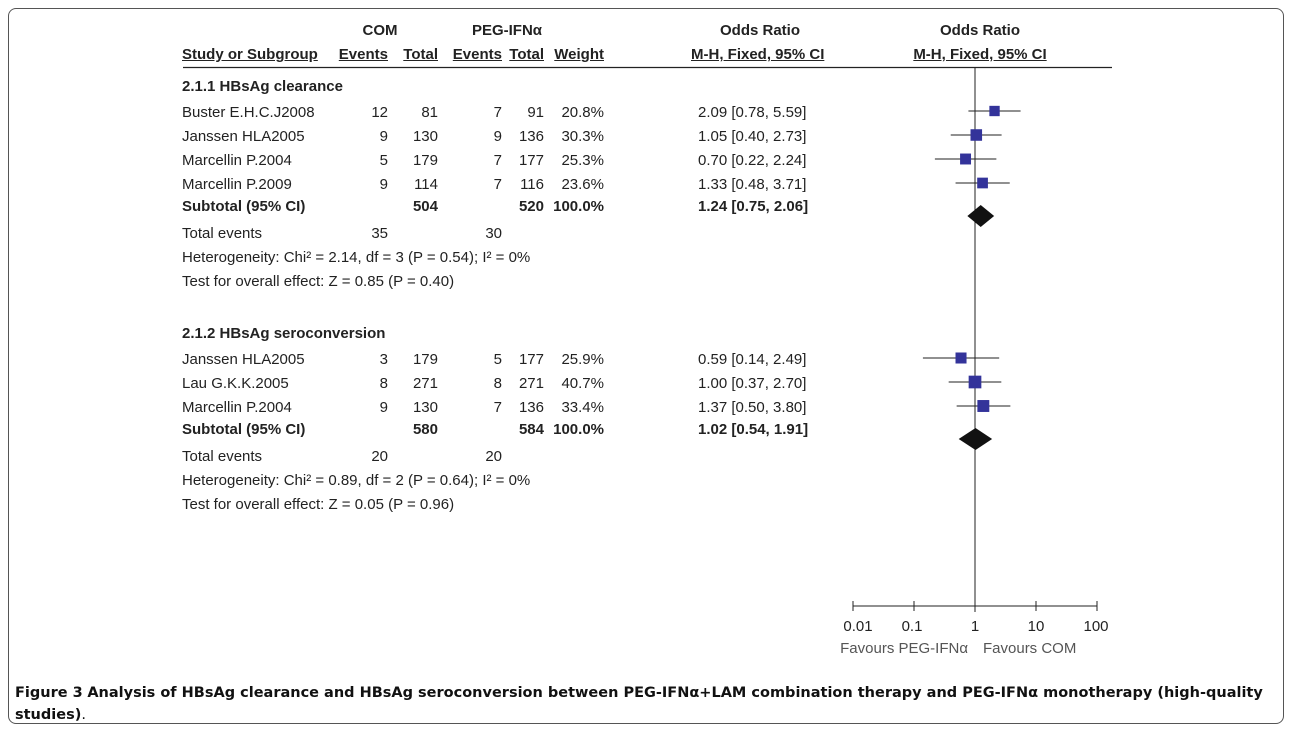 This screenshot has height=731, width=1292. What do you see at coordinates (1030, 648) in the screenshot?
I see `favours-right-label: Favours COM` at bounding box center [1030, 648].